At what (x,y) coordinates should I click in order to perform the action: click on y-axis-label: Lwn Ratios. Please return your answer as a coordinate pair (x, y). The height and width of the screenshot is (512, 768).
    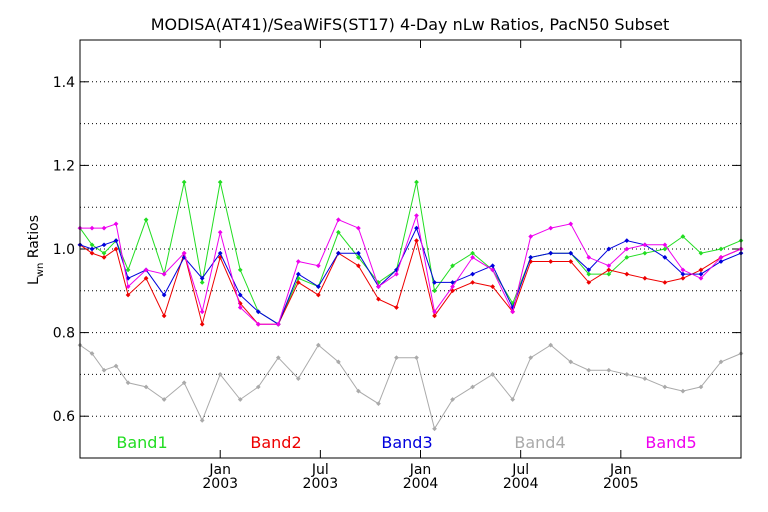
    Looking at the image, I should click on (36, 250).